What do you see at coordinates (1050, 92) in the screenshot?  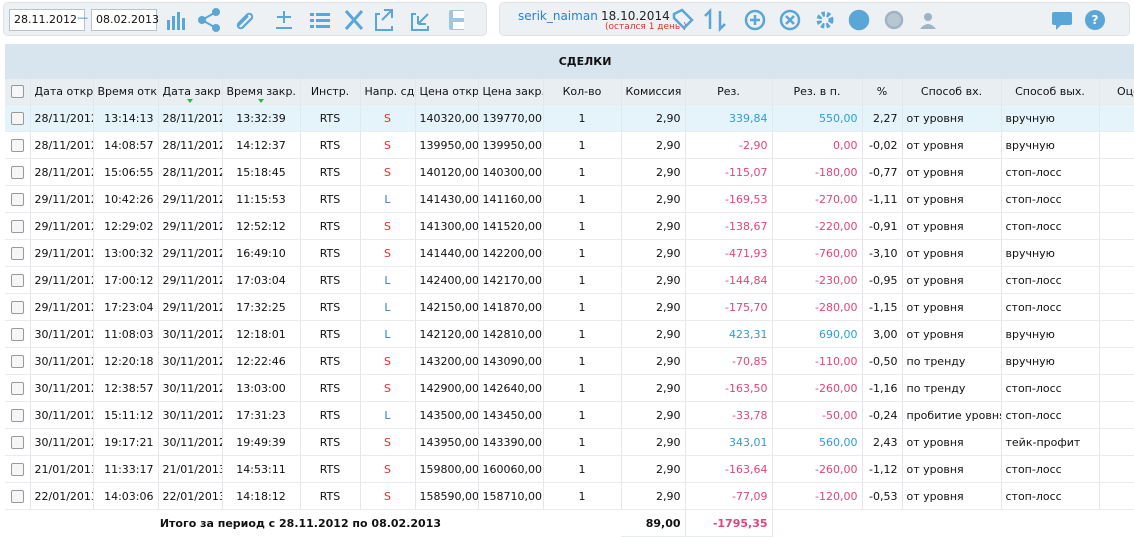 I see `column-header: Способ вых.` at bounding box center [1050, 92].